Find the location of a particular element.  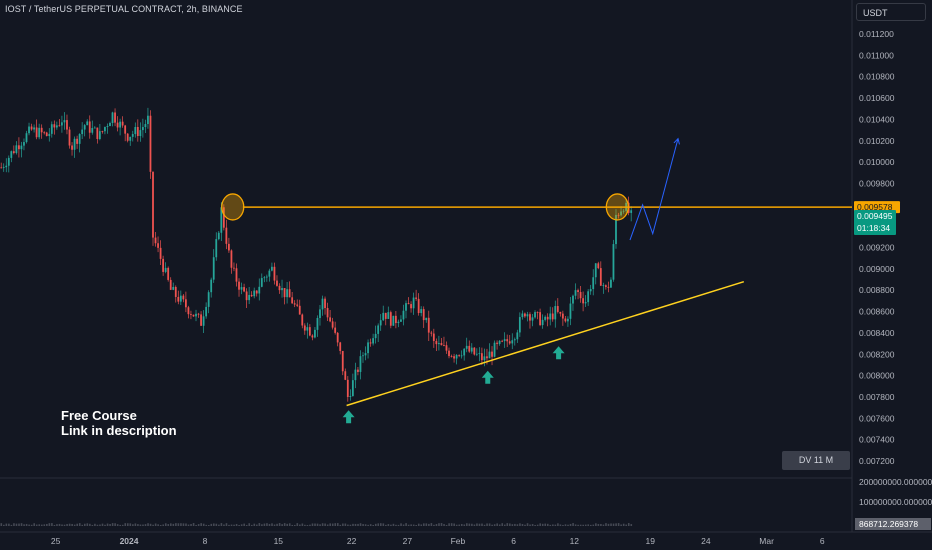

price-tick-label: 0.008800 is located at coordinates (877, 290).